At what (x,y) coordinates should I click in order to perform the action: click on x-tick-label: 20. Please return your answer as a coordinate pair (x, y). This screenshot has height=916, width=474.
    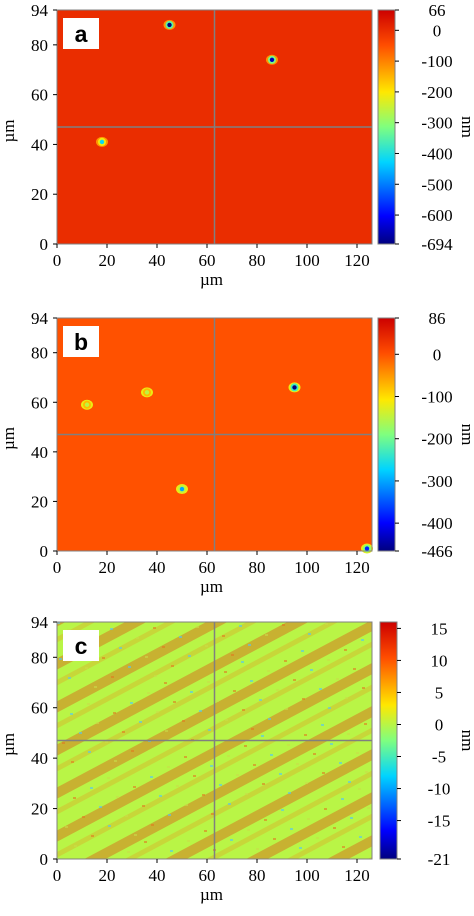
    Looking at the image, I should click on (107, 875).